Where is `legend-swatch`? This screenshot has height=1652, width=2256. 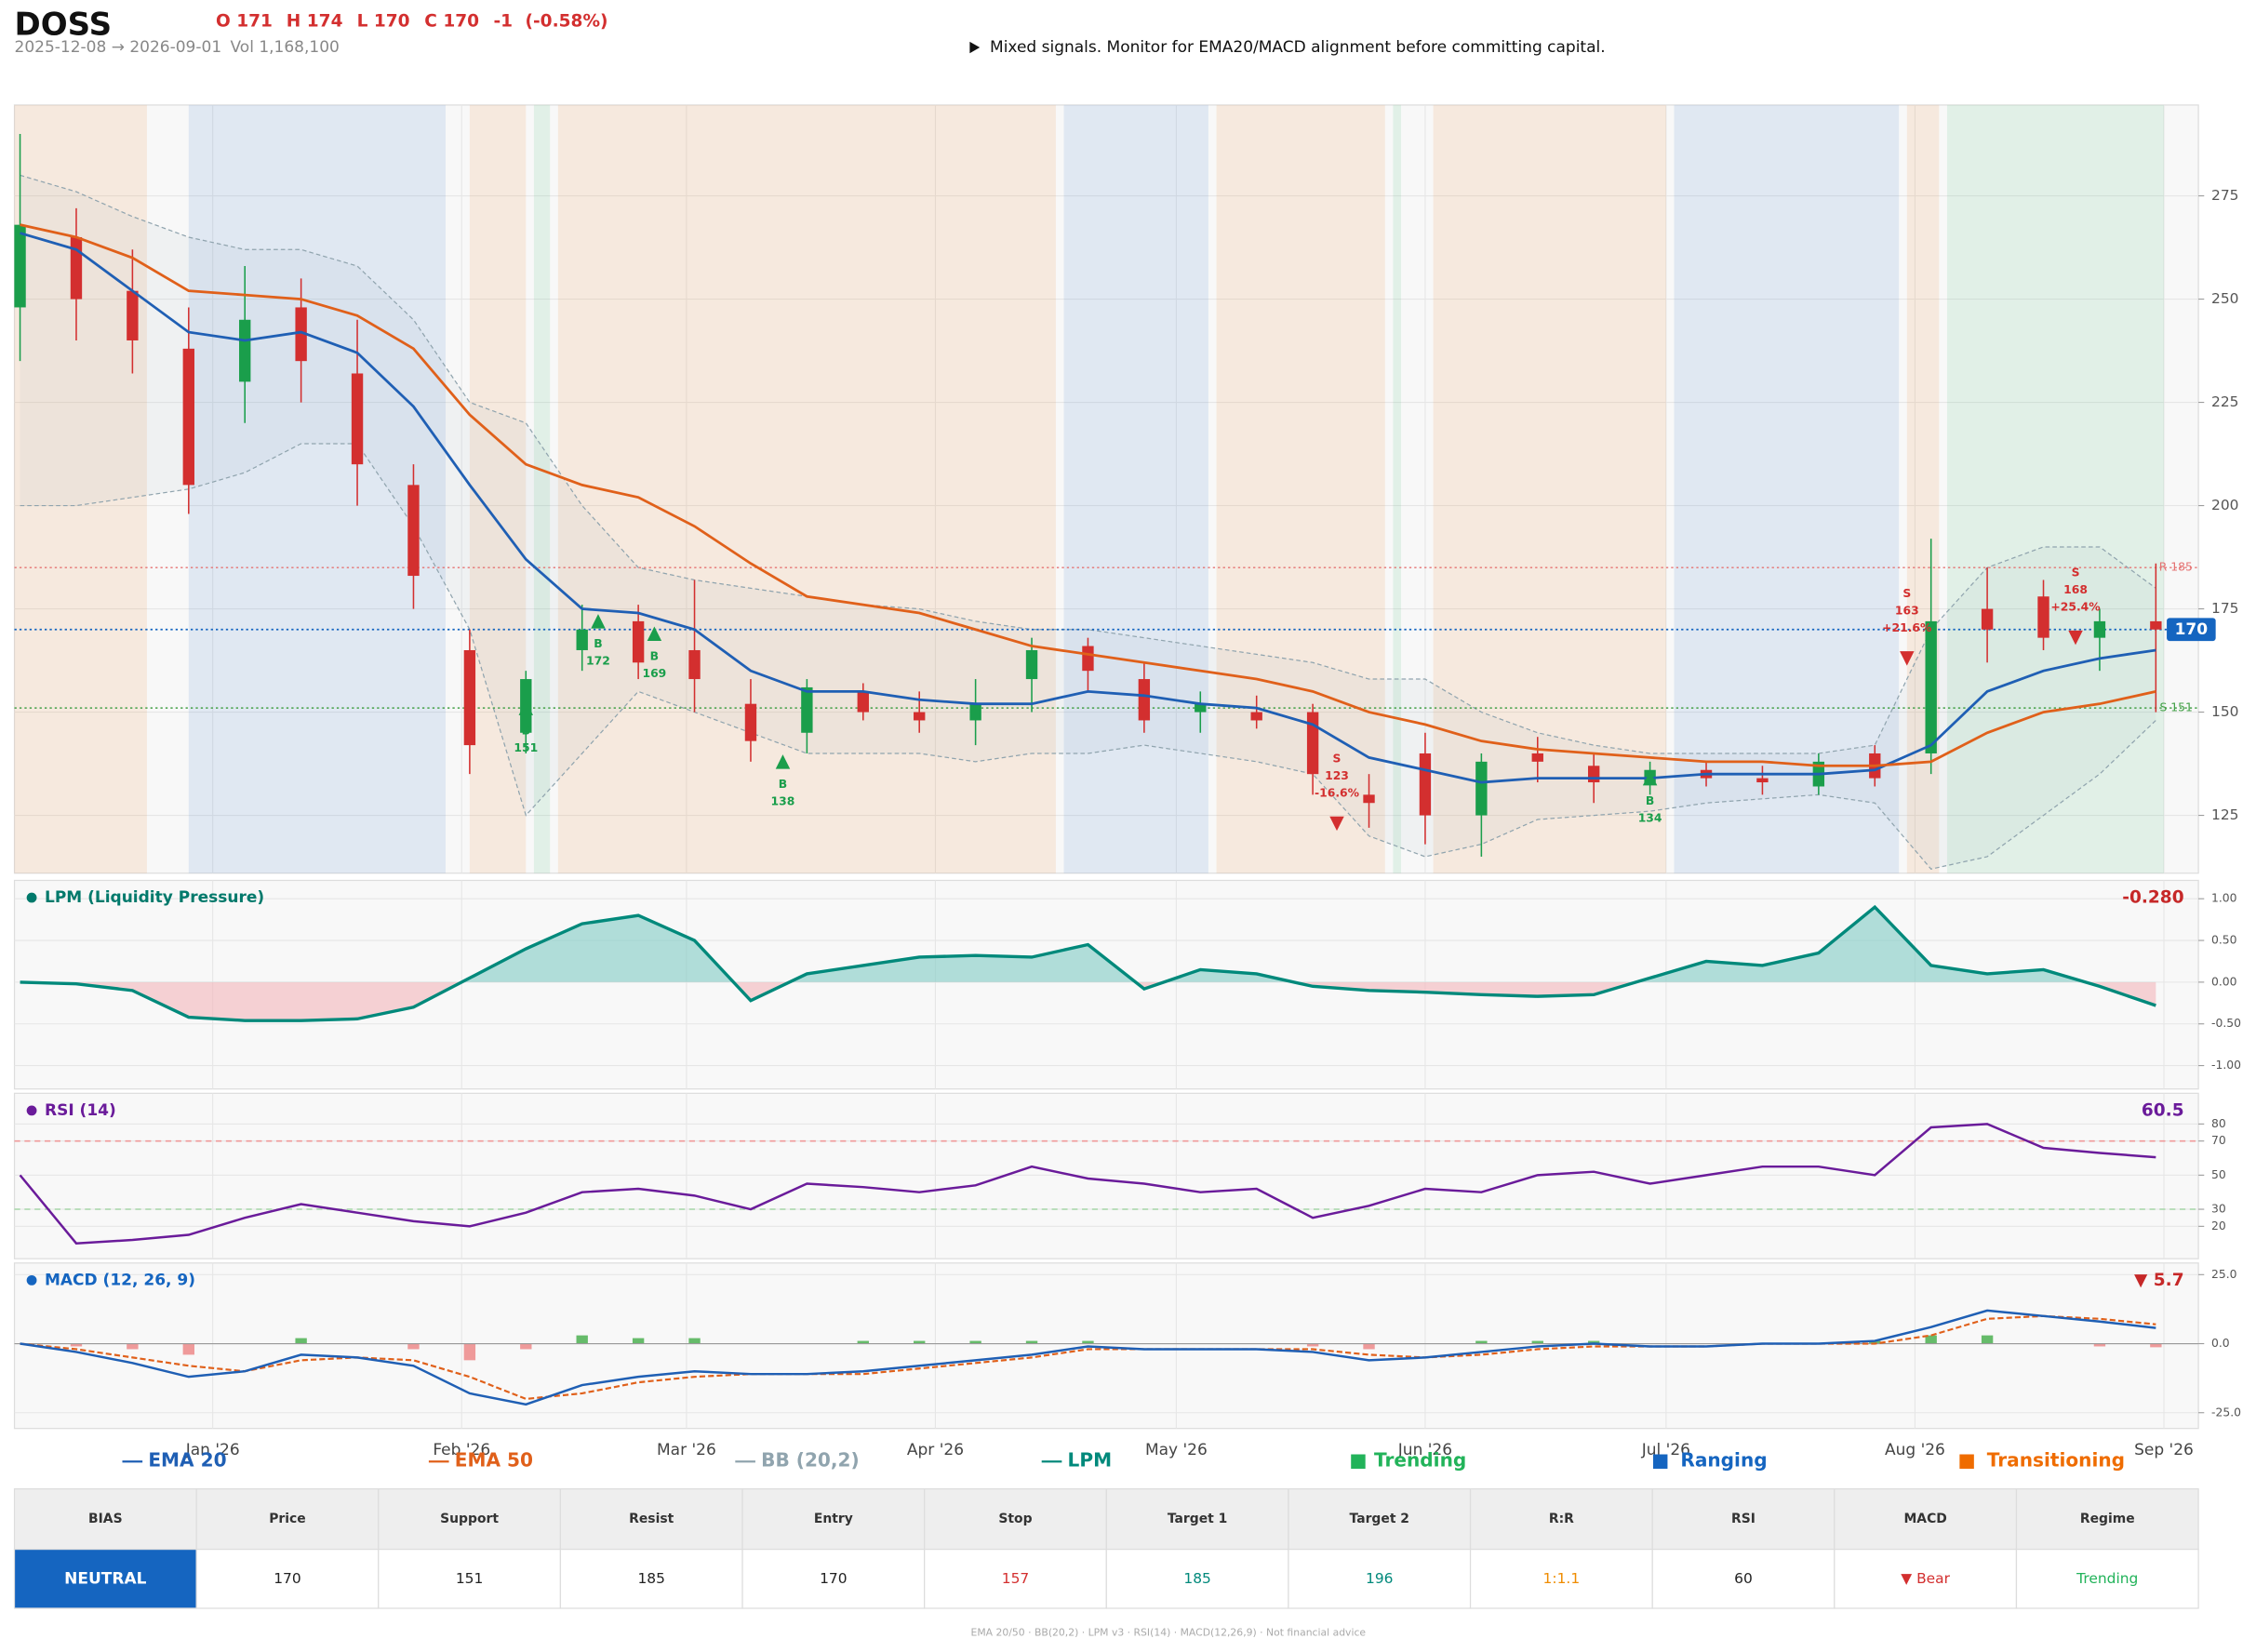 legend-swatch is located at coordinates (1966, 1461).